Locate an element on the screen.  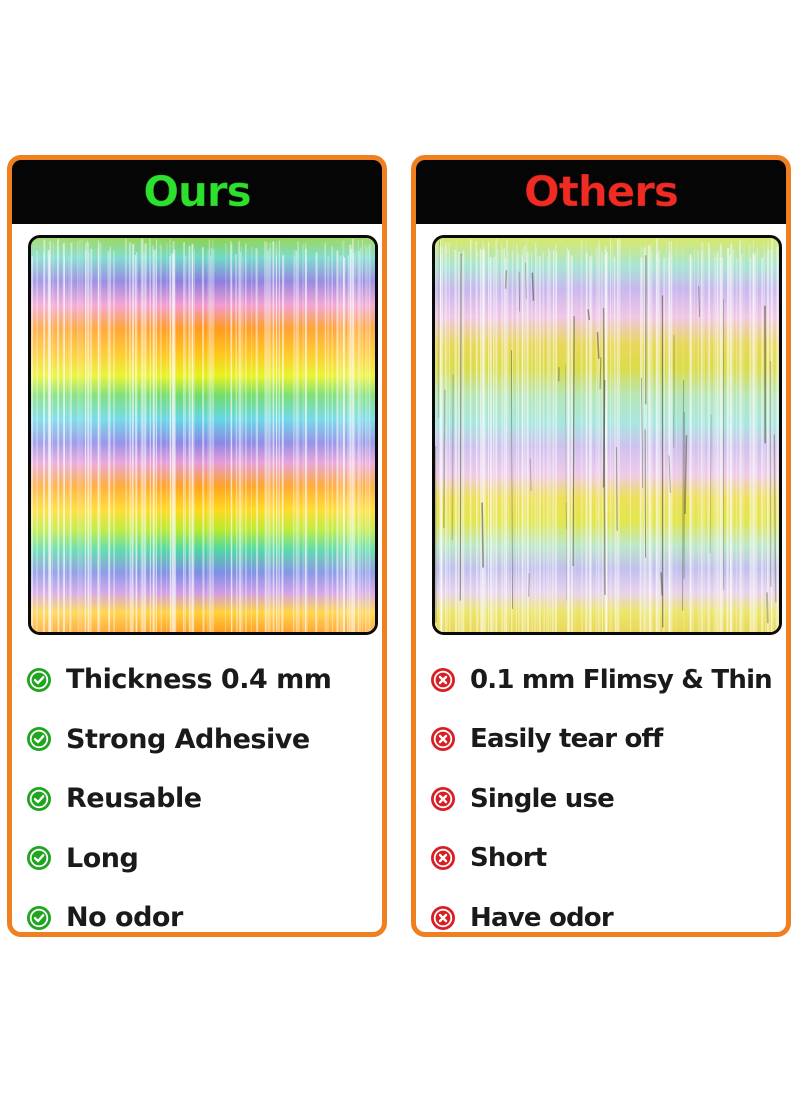
ours-title: Ours is located at coordinates (197, 191).